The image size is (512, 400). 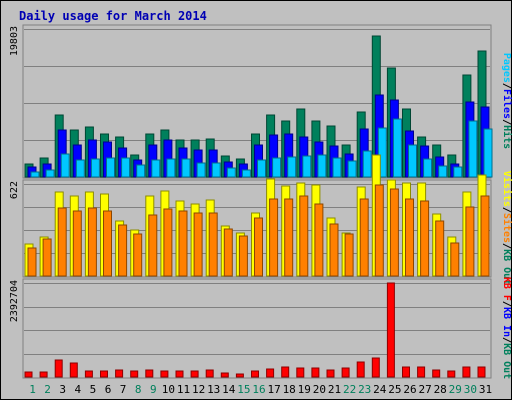 I want to click on x-tick-label-day-8: 8, so click(x=138, y=389).